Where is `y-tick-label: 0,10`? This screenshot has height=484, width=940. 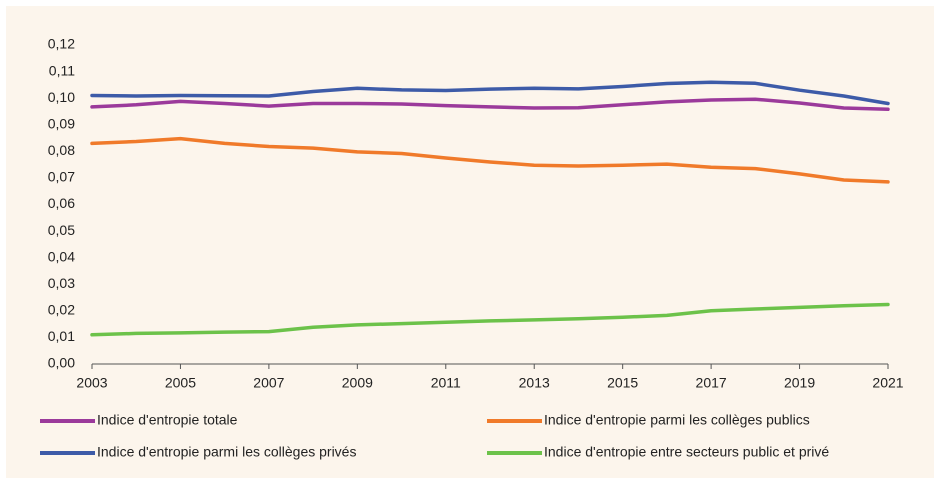
y-tick-label: 0,10 is located at coordinates (61, 97).